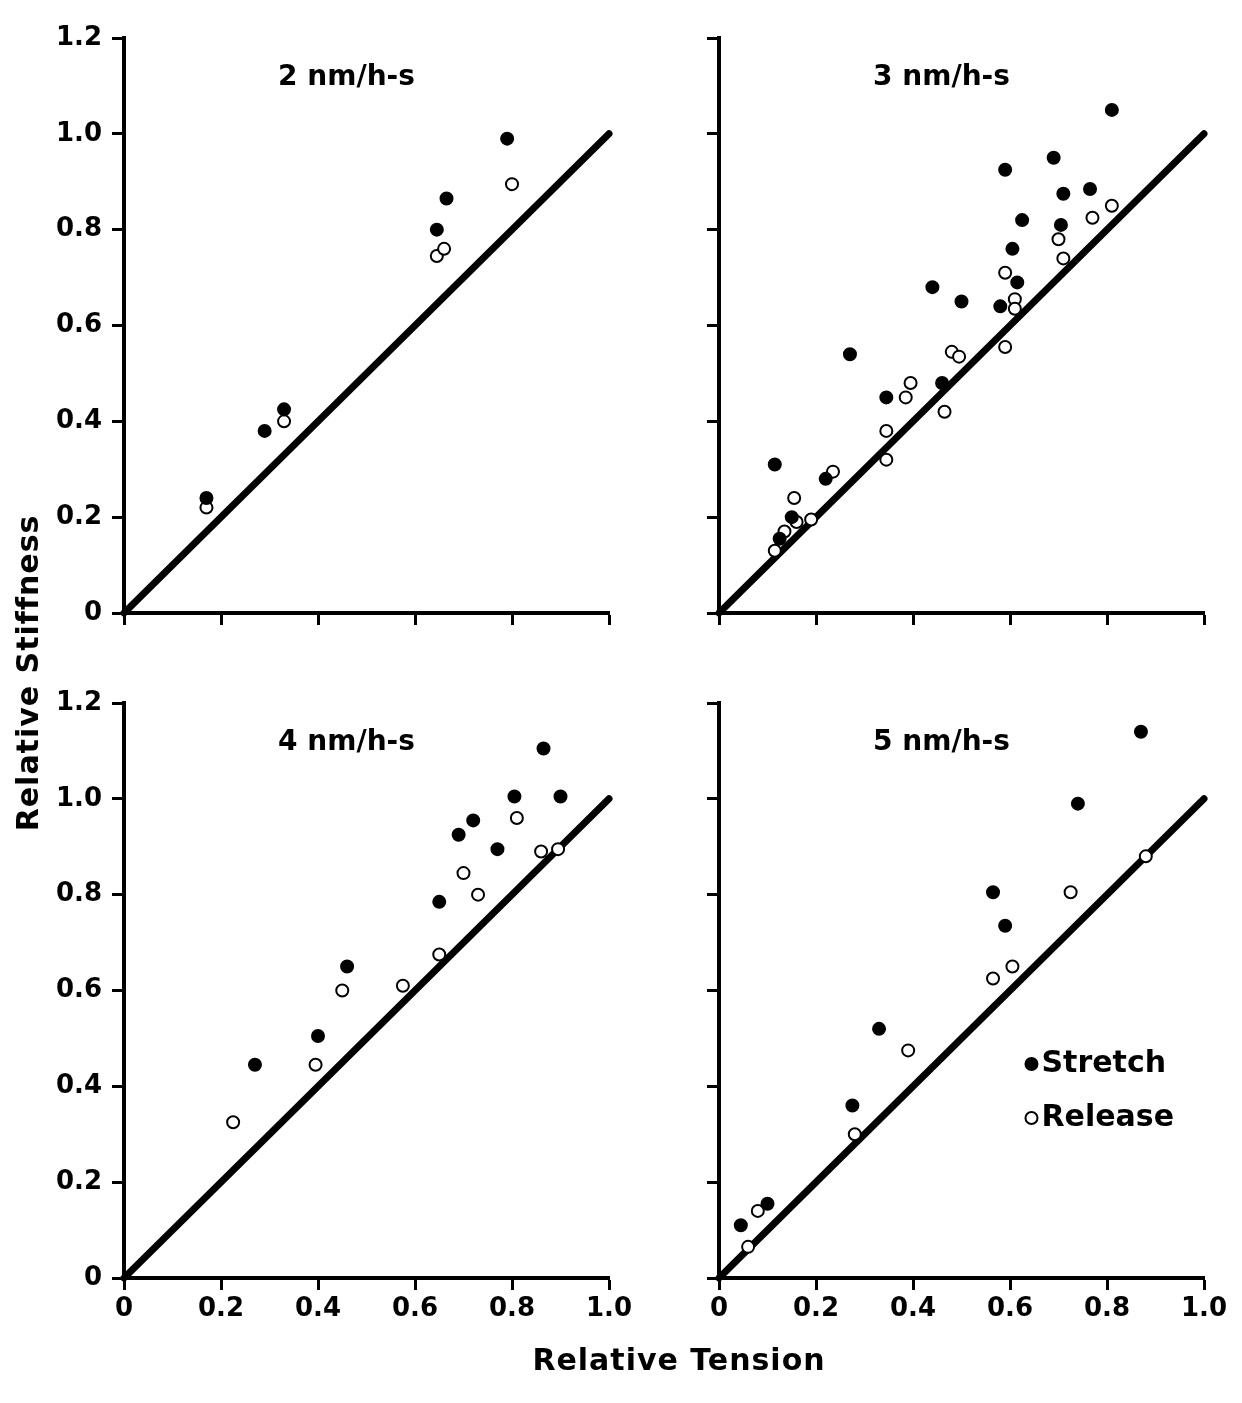 The image size is (1242, 1403). I want to click on x-tick-label: 0, so click(124, 1306).